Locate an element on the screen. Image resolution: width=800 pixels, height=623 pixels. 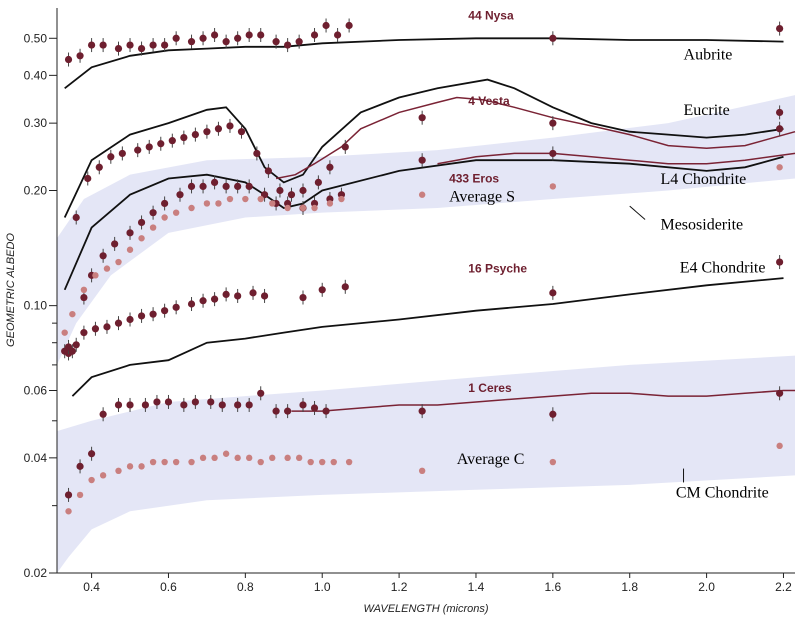
x-tick-label: 0.6 is located at coordinates (168, 587).